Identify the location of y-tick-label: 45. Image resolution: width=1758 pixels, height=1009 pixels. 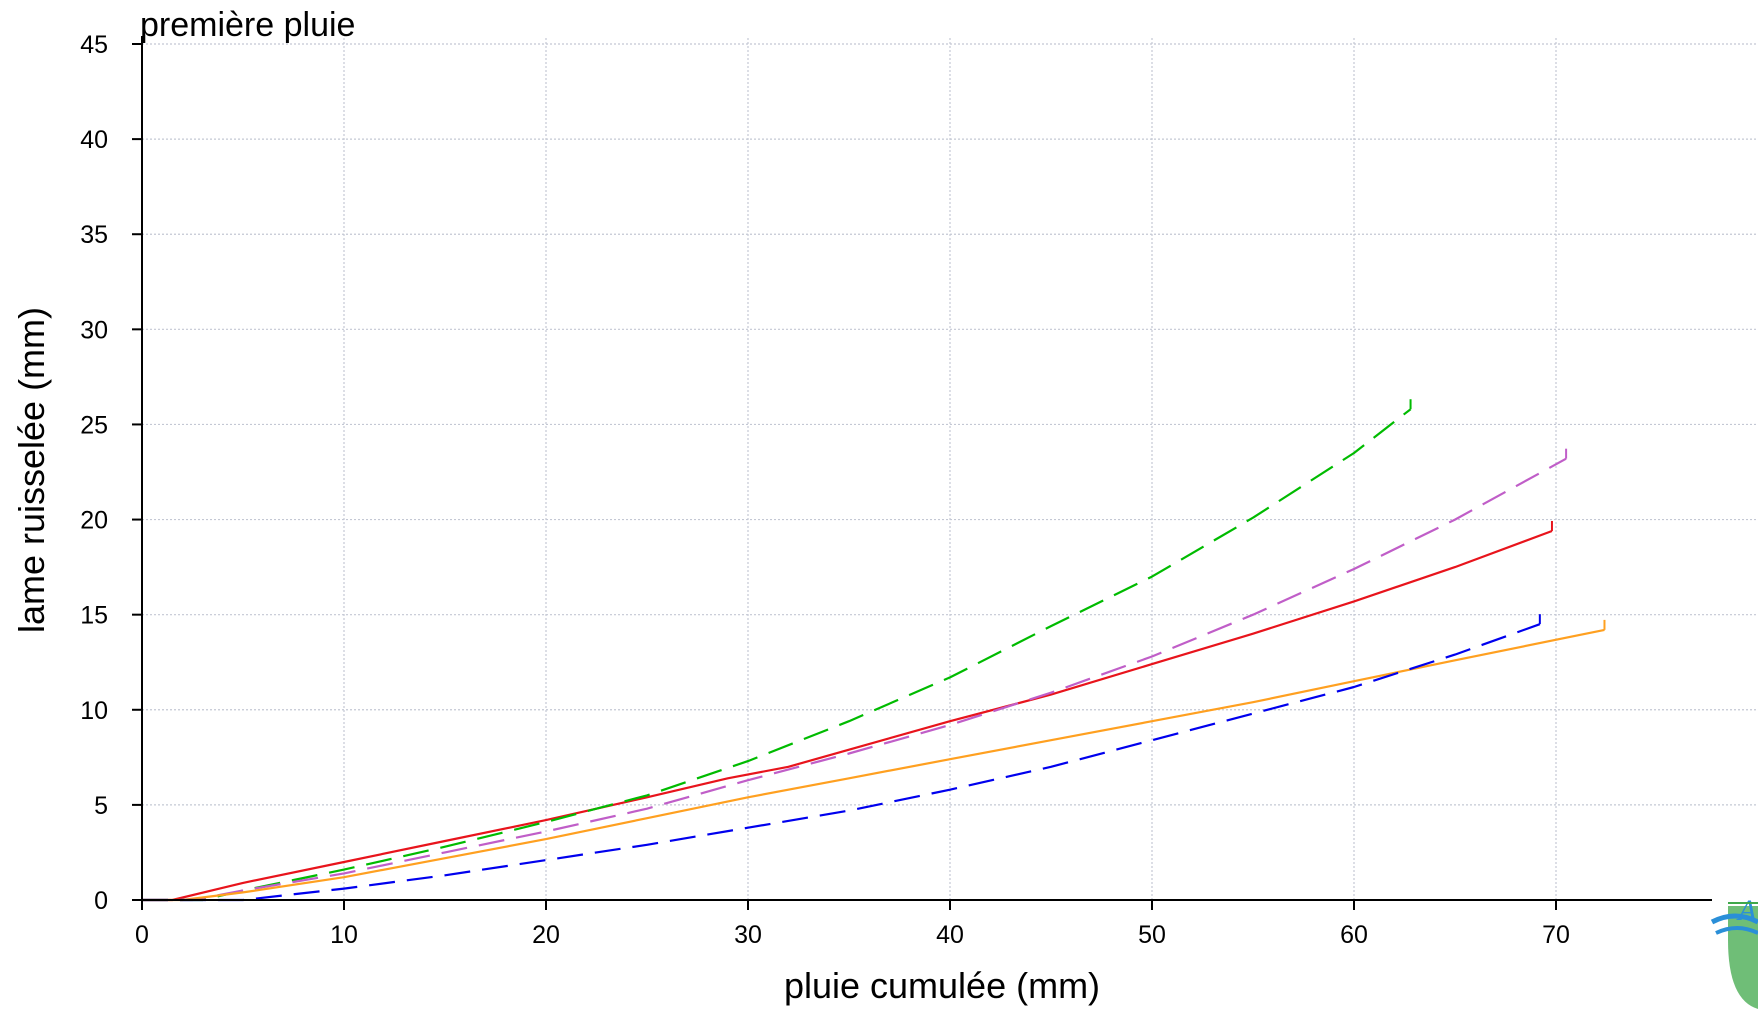
(94, 45).